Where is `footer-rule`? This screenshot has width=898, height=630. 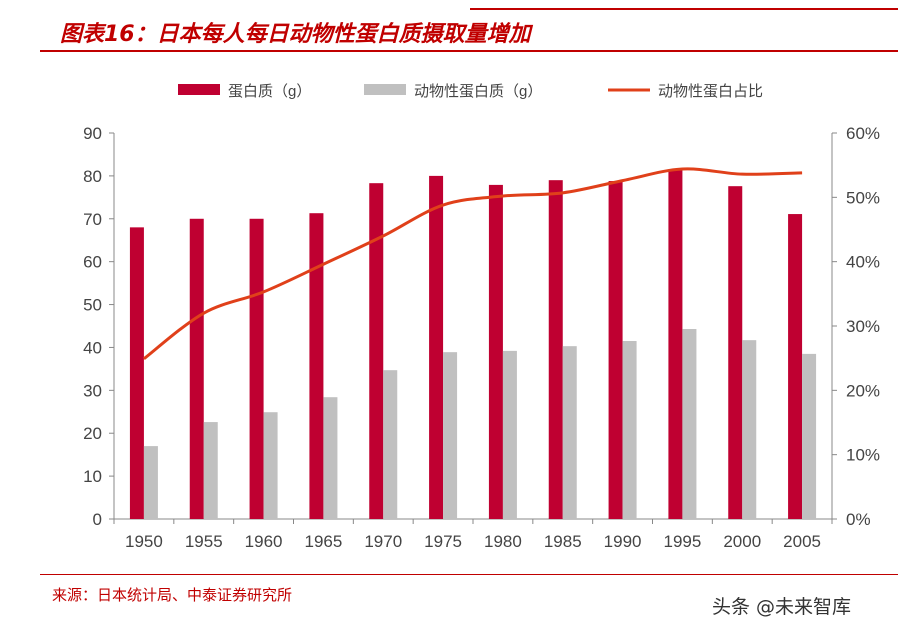 footer-rule is located at coordinates (469, 574).